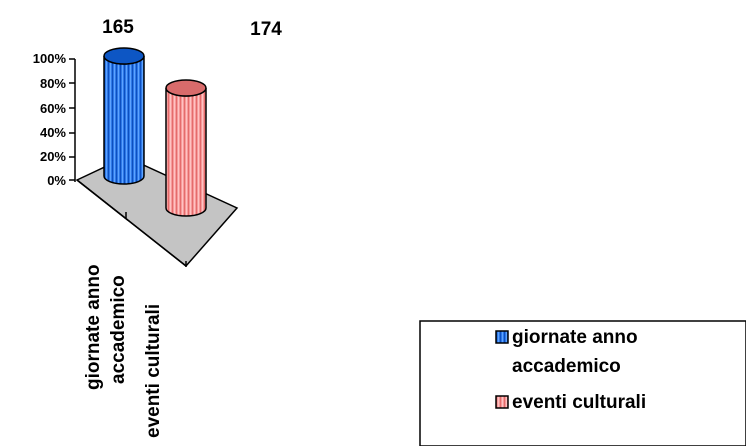  Describe the element at coordinates (53, 83) in the screenshot. I see `y-tick-label: 80%` at that location.